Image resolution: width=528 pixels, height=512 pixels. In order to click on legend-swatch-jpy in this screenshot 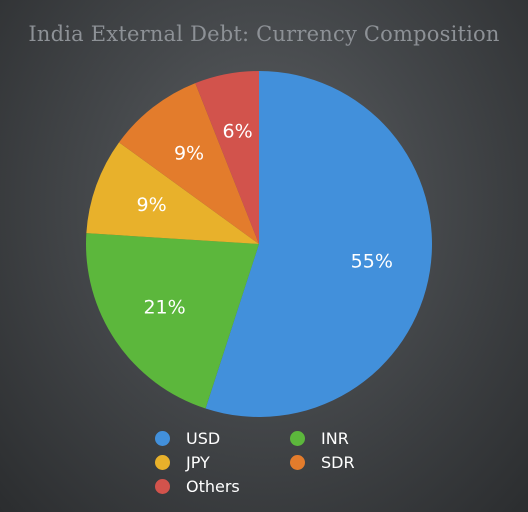, I will do `click(162, 462)`.